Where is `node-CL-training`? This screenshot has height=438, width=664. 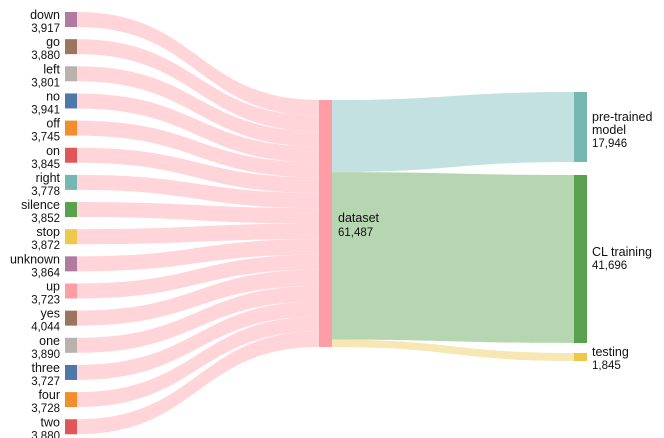 node-CL-training is located at coordinates (580, 259).